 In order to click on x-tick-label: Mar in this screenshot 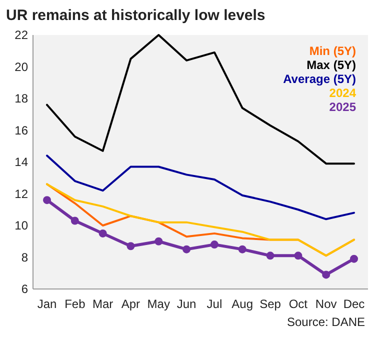, I will do `click(103, 304)`.